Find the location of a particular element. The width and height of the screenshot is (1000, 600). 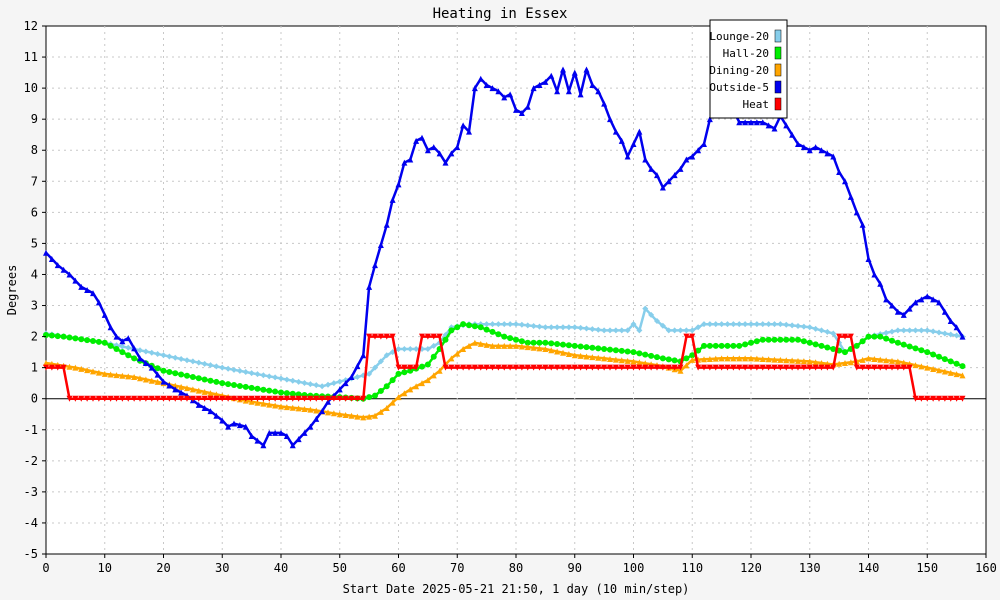

legend-label-dining-20: Dining-20 is located at coordinates (739, 70).